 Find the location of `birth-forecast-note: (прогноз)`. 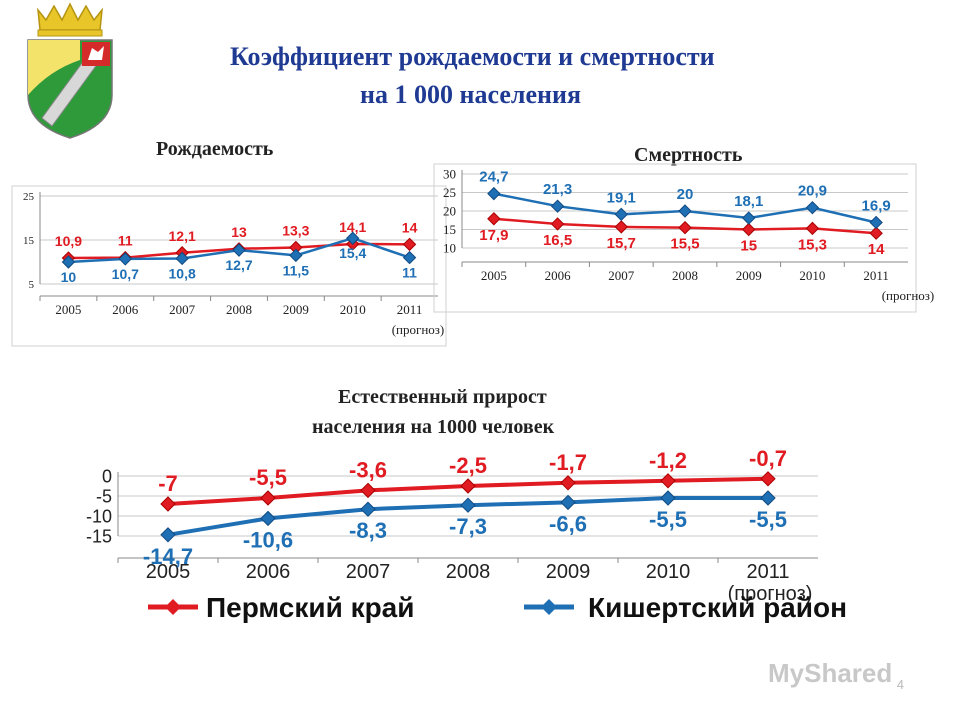

birth-forecast-note: (прогноз) is located at coordinates (418, 329).